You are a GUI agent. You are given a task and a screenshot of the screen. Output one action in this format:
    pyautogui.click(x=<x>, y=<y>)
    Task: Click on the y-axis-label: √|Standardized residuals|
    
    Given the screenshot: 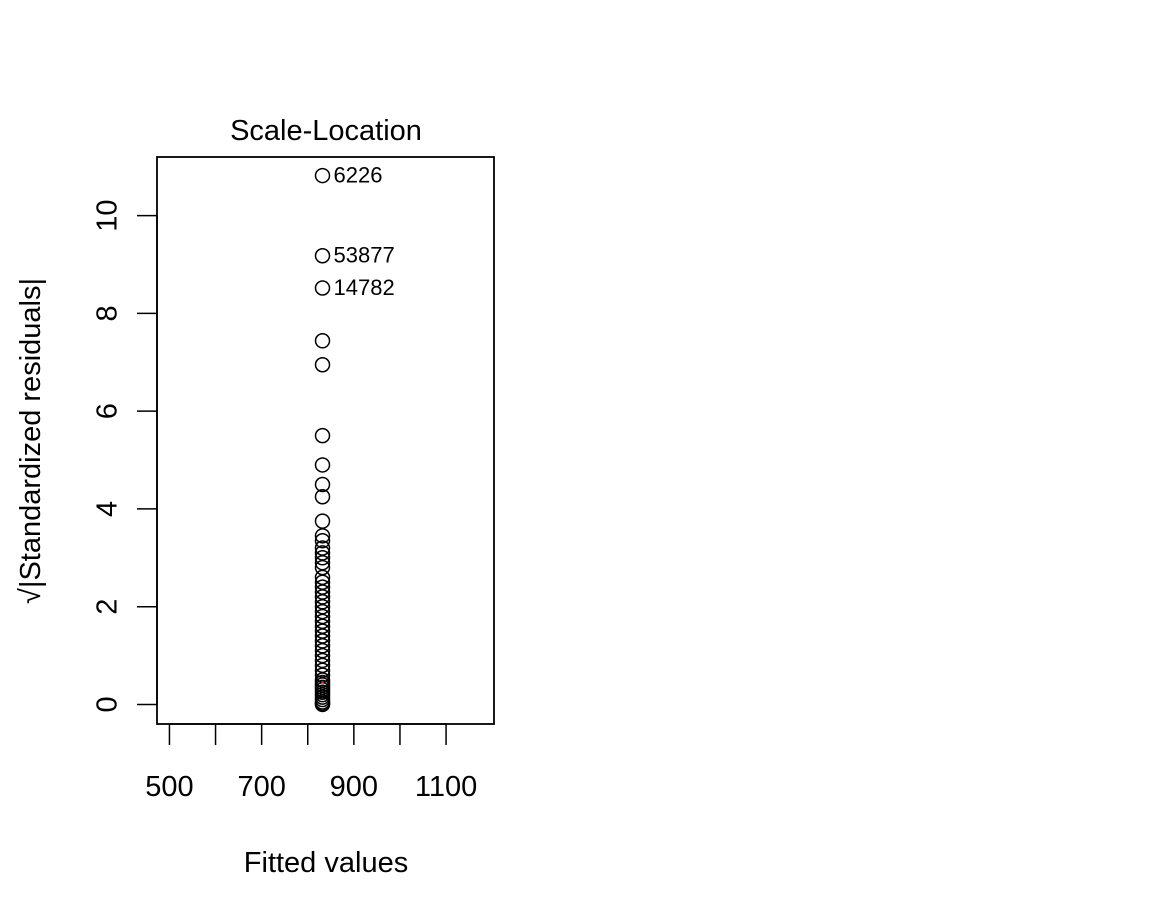 What is the action you would take?
    pyautogui.click(x=31, y=441)
    